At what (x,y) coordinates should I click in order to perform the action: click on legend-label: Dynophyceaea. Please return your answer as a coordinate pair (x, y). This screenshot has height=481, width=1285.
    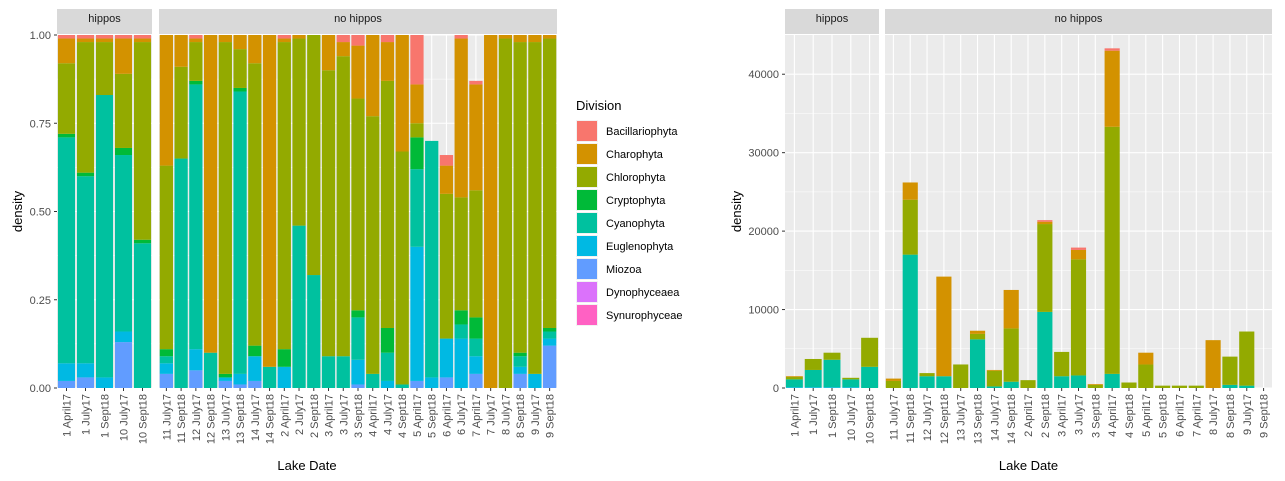
    Looking at the image, I should click on (643, 293).